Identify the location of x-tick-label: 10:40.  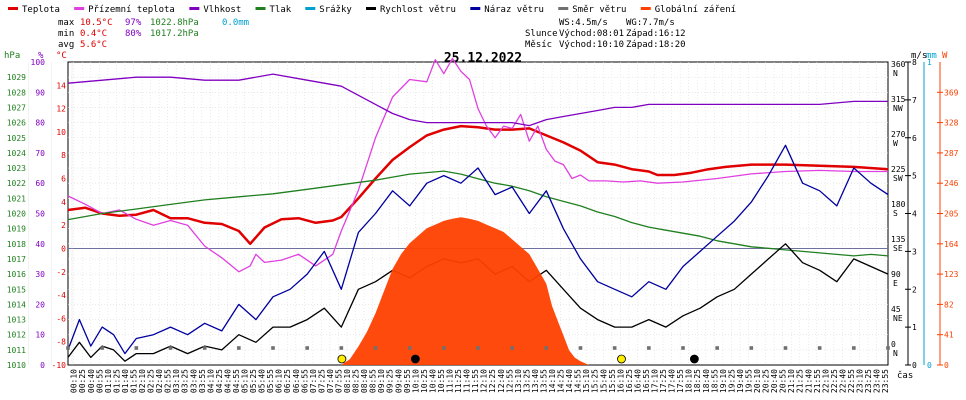
(432, 381).